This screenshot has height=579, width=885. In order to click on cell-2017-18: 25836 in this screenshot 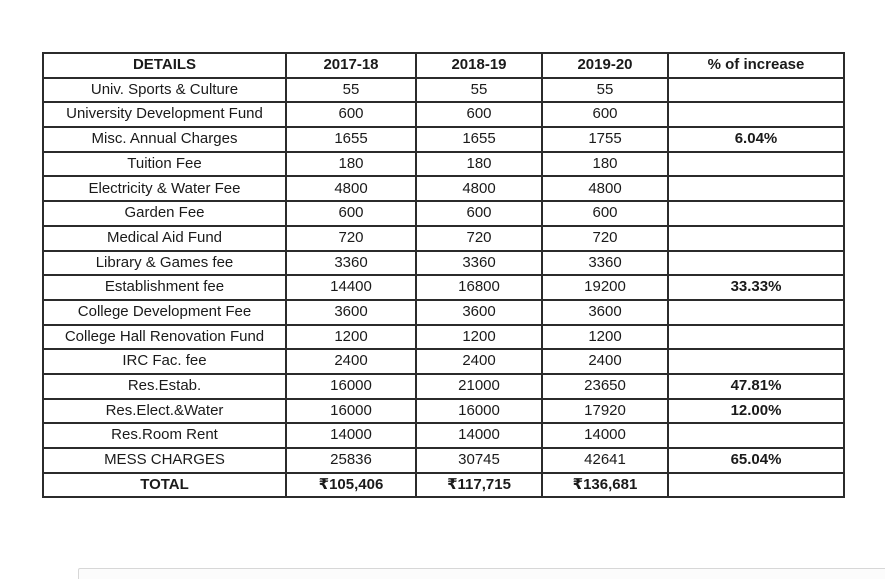, I will do `click(351, 460)`.